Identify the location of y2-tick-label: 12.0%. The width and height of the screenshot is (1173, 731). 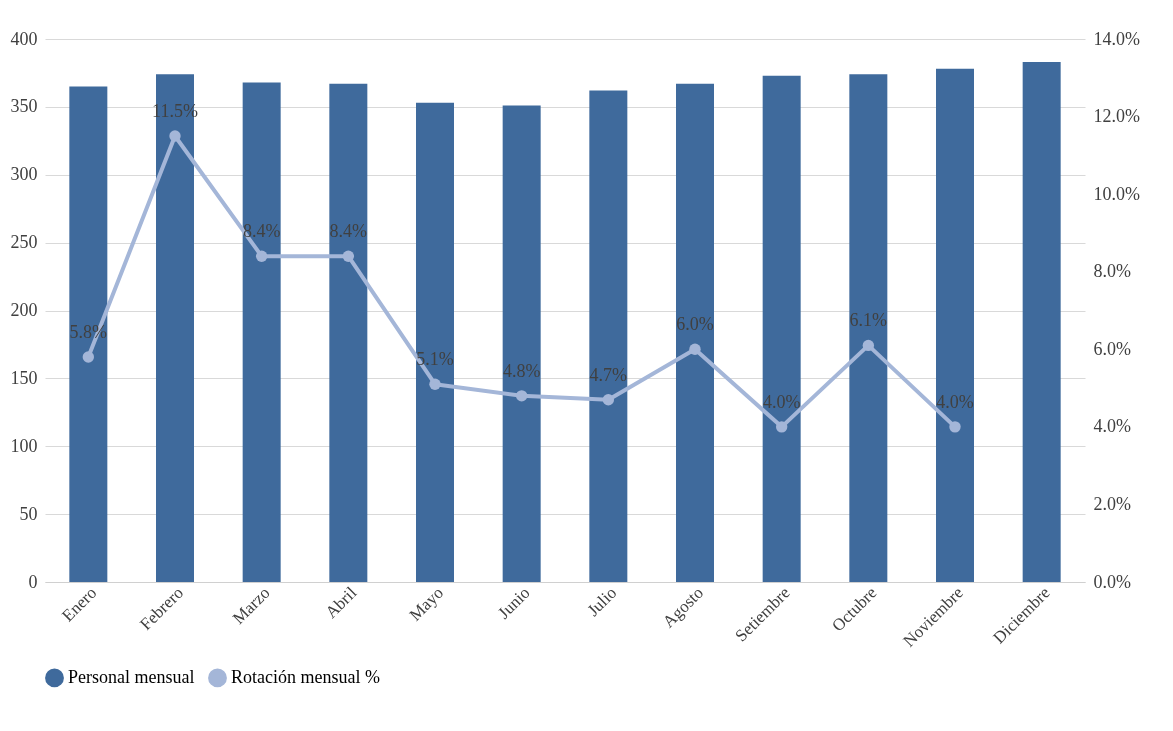
(1116, 116).